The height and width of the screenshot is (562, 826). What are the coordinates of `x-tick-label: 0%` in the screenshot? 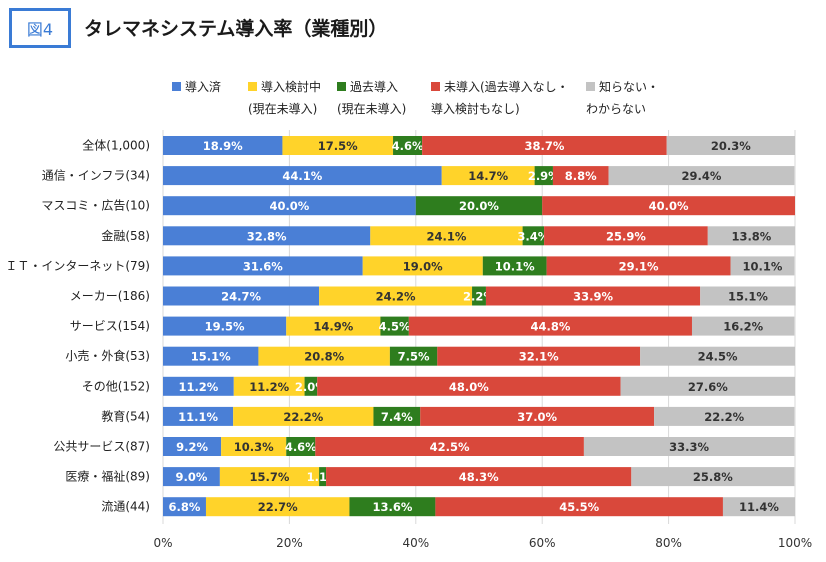 It's located at (162, 543).